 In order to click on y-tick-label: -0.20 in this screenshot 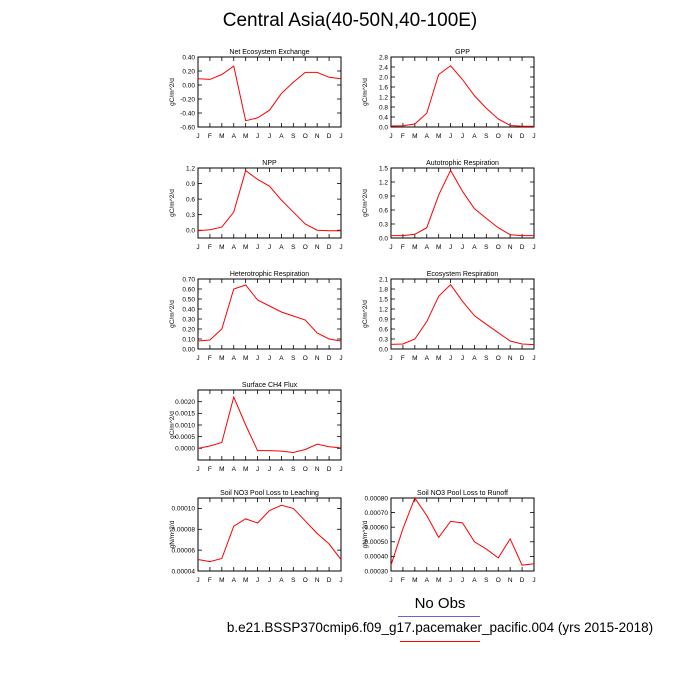, I will do `click(187, 99)`.